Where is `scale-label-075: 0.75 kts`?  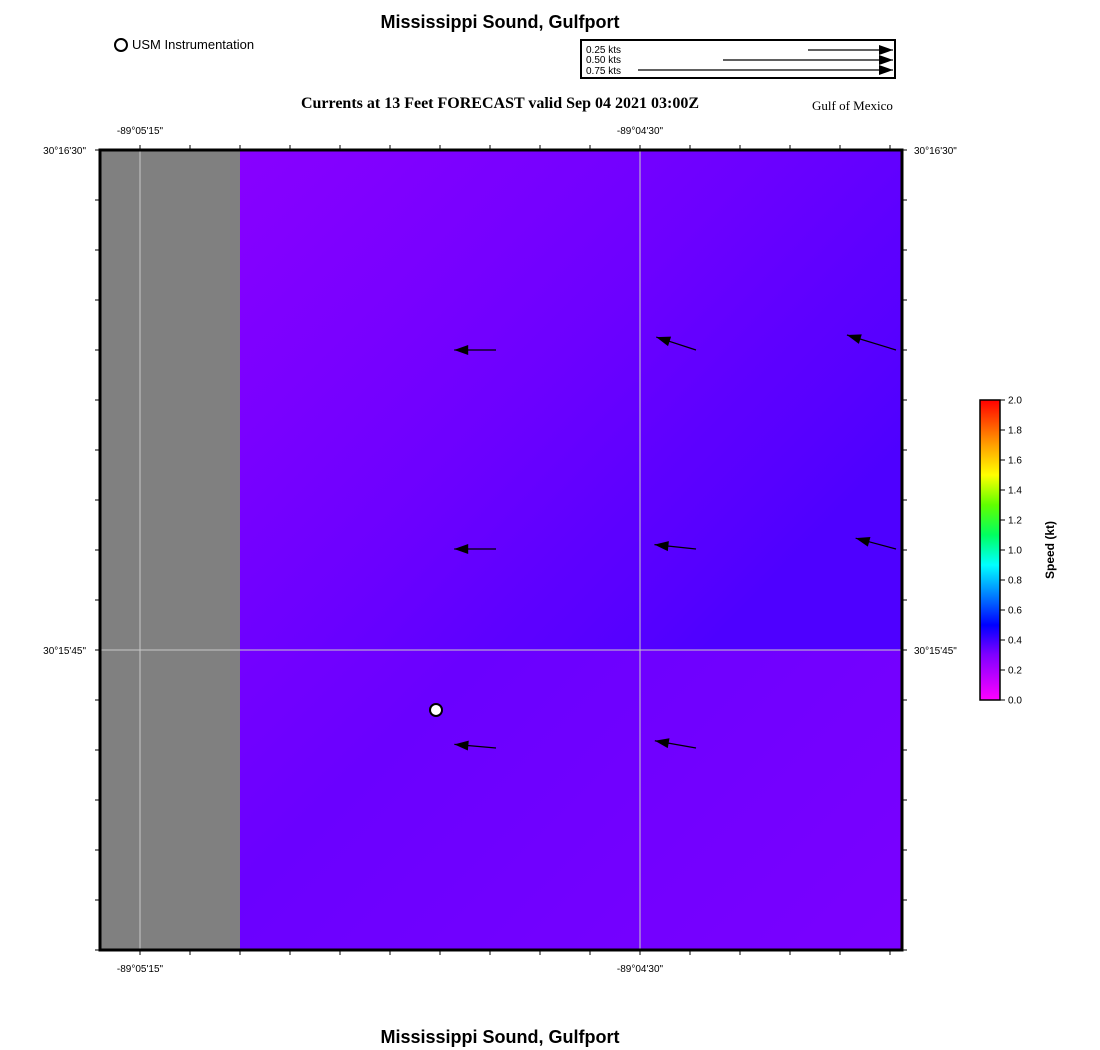
scale-label-075: 0.75 kts is located at coordinates (603, 71).